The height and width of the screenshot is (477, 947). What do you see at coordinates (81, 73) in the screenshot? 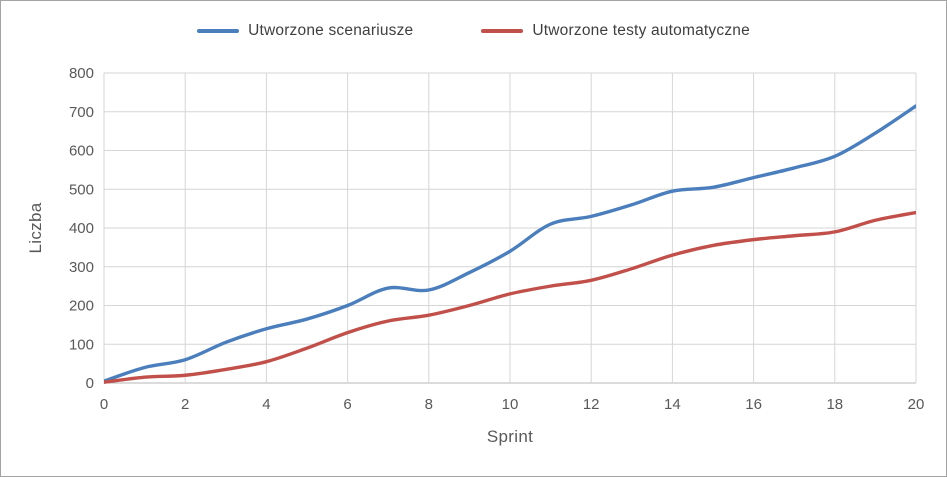
I see `svg-text: 800` at bounding box center [81, 73].